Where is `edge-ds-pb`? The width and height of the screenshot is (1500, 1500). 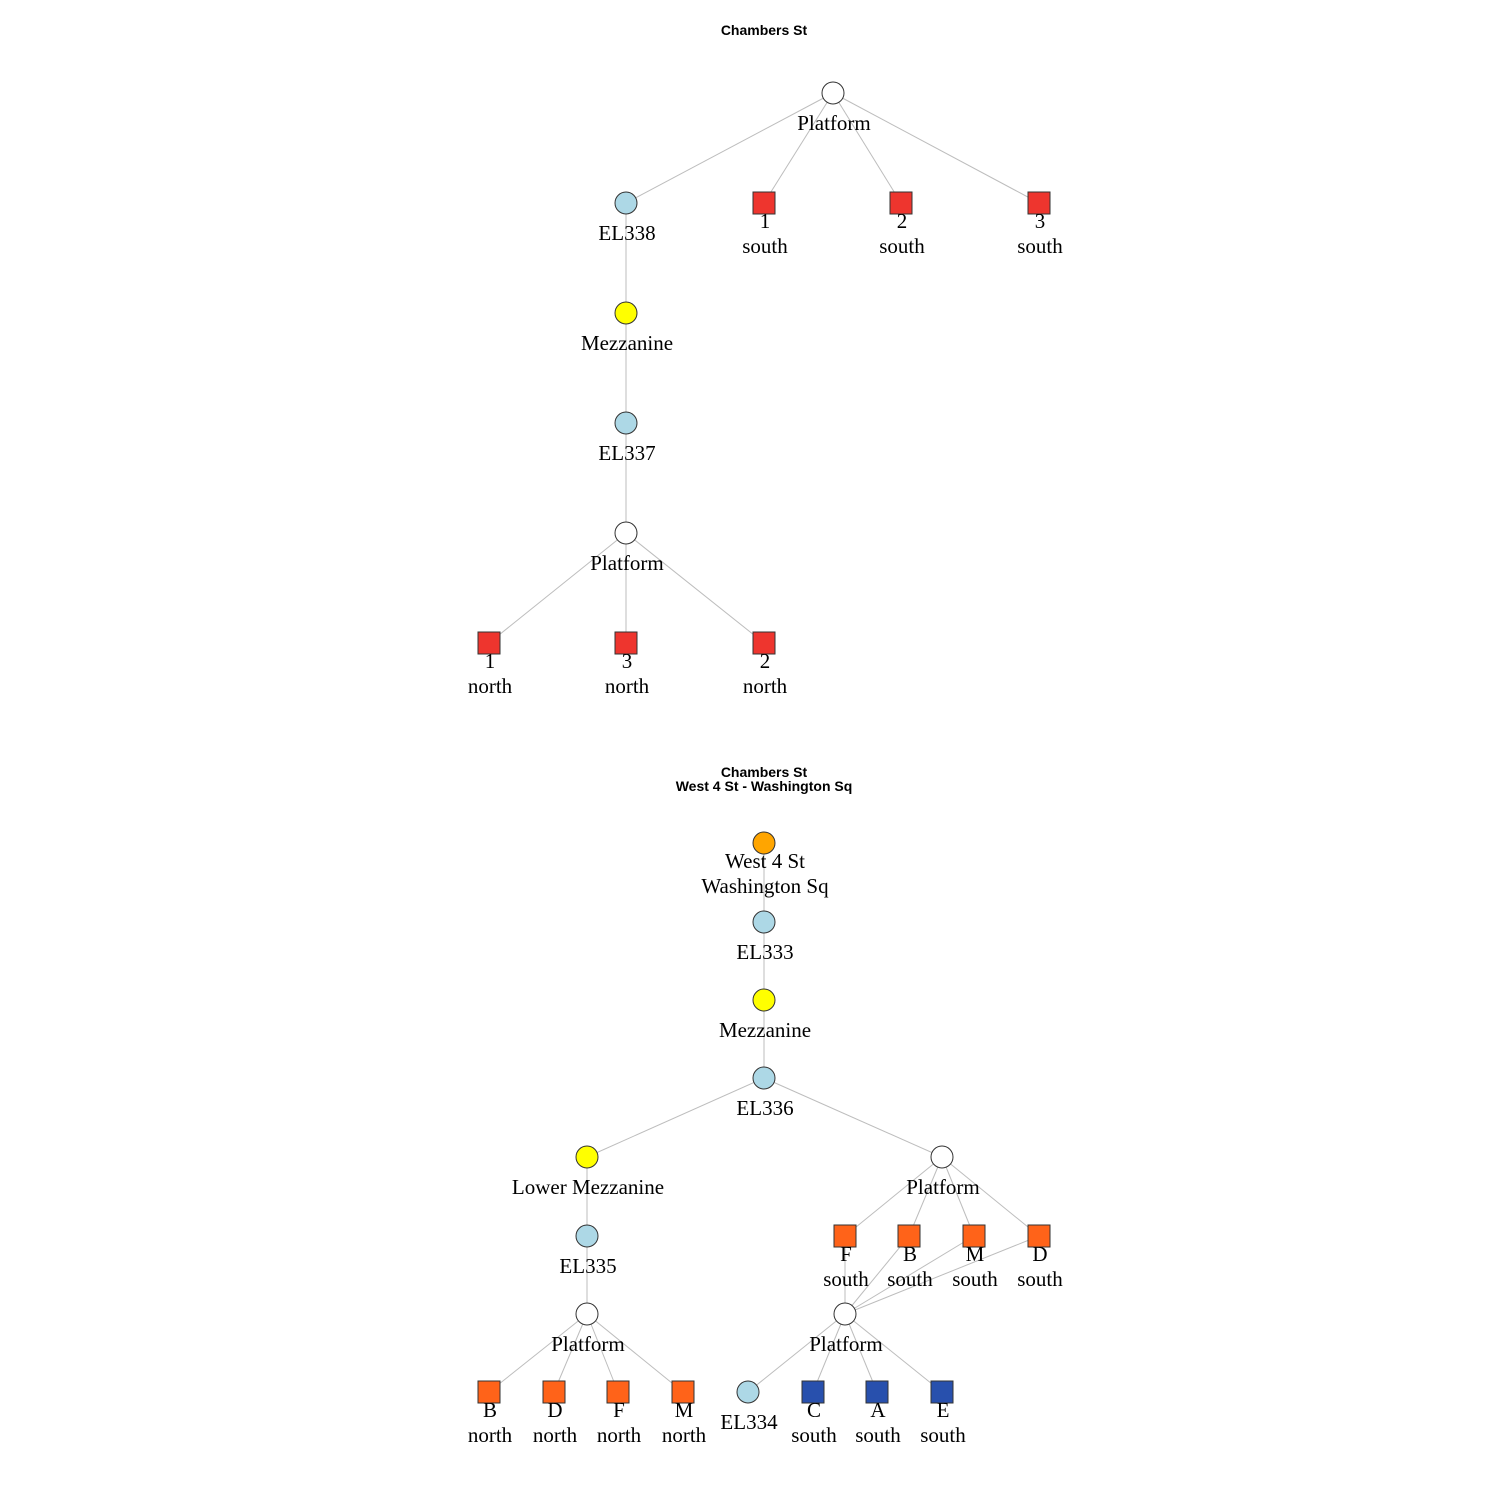 edge-ds-pb is located at coordinates (942, 1275).